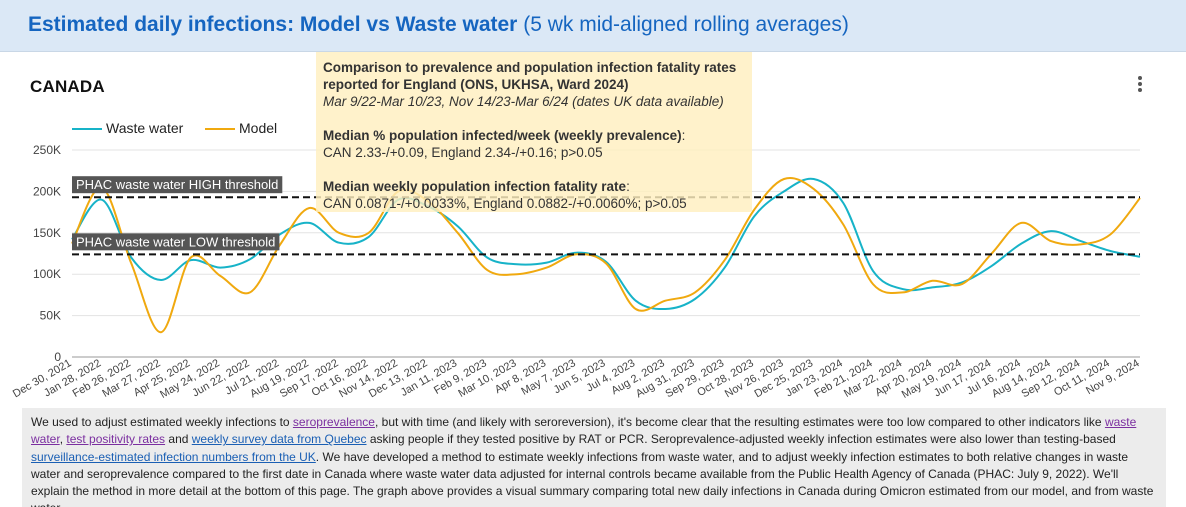 The width and height of the screenshot is (1186, 507). What do you see at coordinates (1140, 85) in the screenshot?
I see `more-vert-icon` at bounding box center [1140, 85].